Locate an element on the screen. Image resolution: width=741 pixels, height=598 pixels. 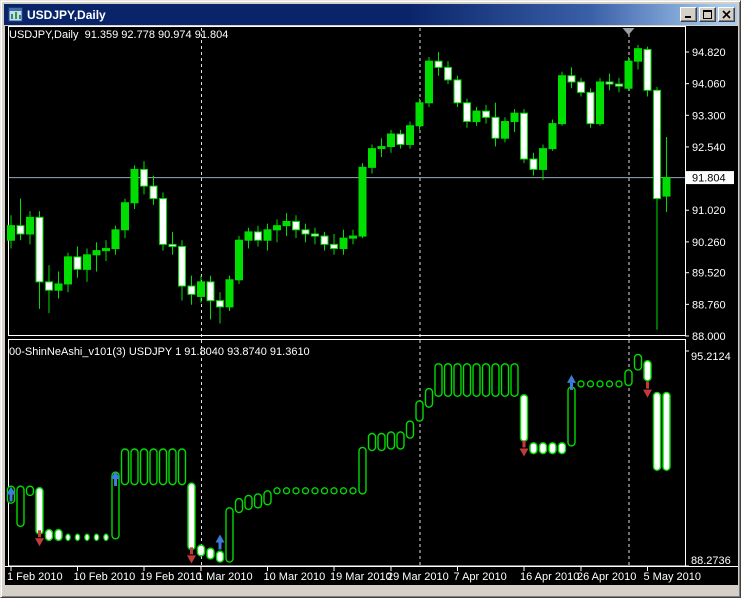
y-axis-tick-label: 88.000 is located at coordinates (709, 337).